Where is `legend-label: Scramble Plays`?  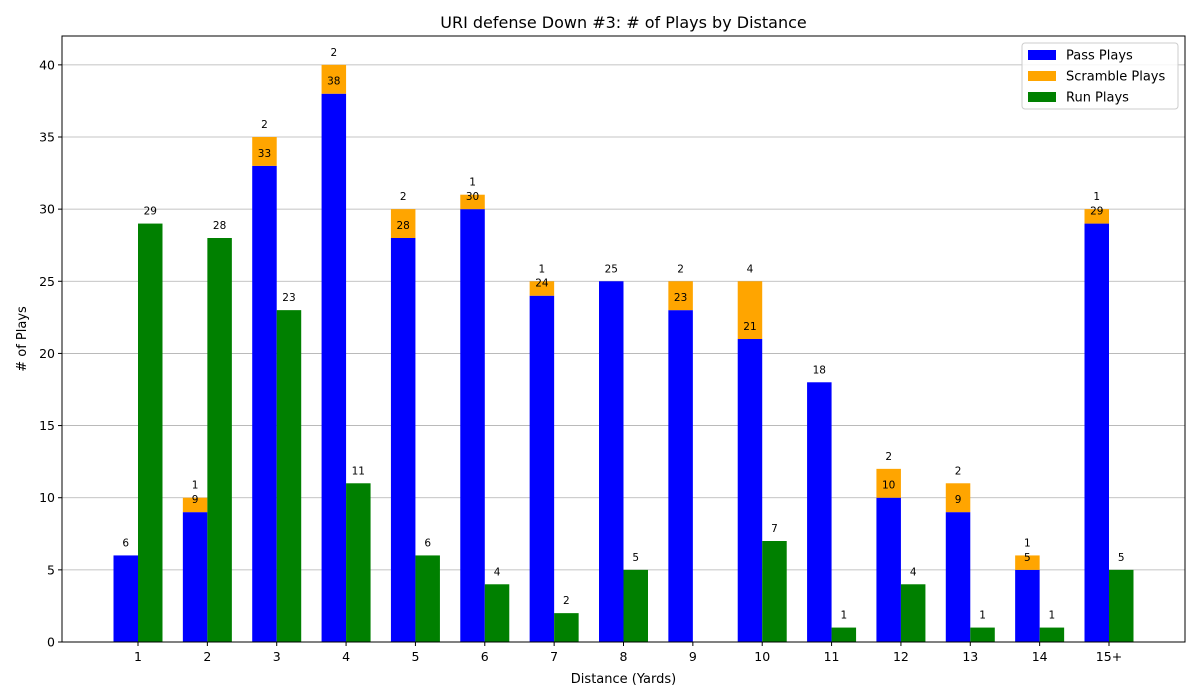 legend-label: Scramble Plays is located at coordinates (1115, 77).